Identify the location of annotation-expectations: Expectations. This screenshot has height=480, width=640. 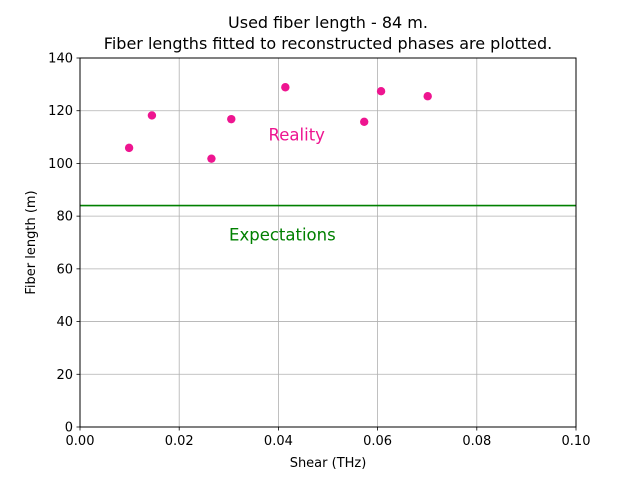
(282, 235).